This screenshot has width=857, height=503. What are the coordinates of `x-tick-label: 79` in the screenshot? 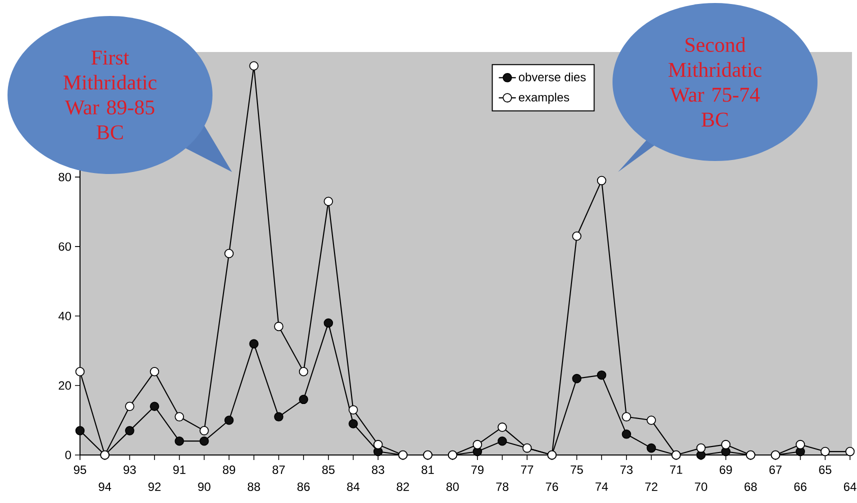 It's located at (477, 470).